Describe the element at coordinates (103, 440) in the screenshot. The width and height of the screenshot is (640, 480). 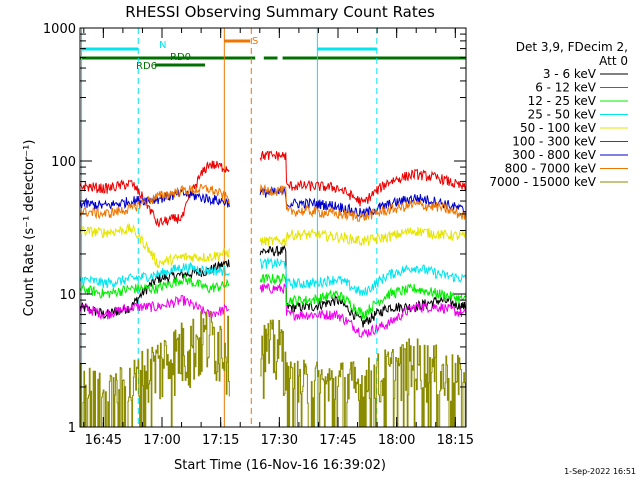
I see `x-tick-label: 16:45` at that location.